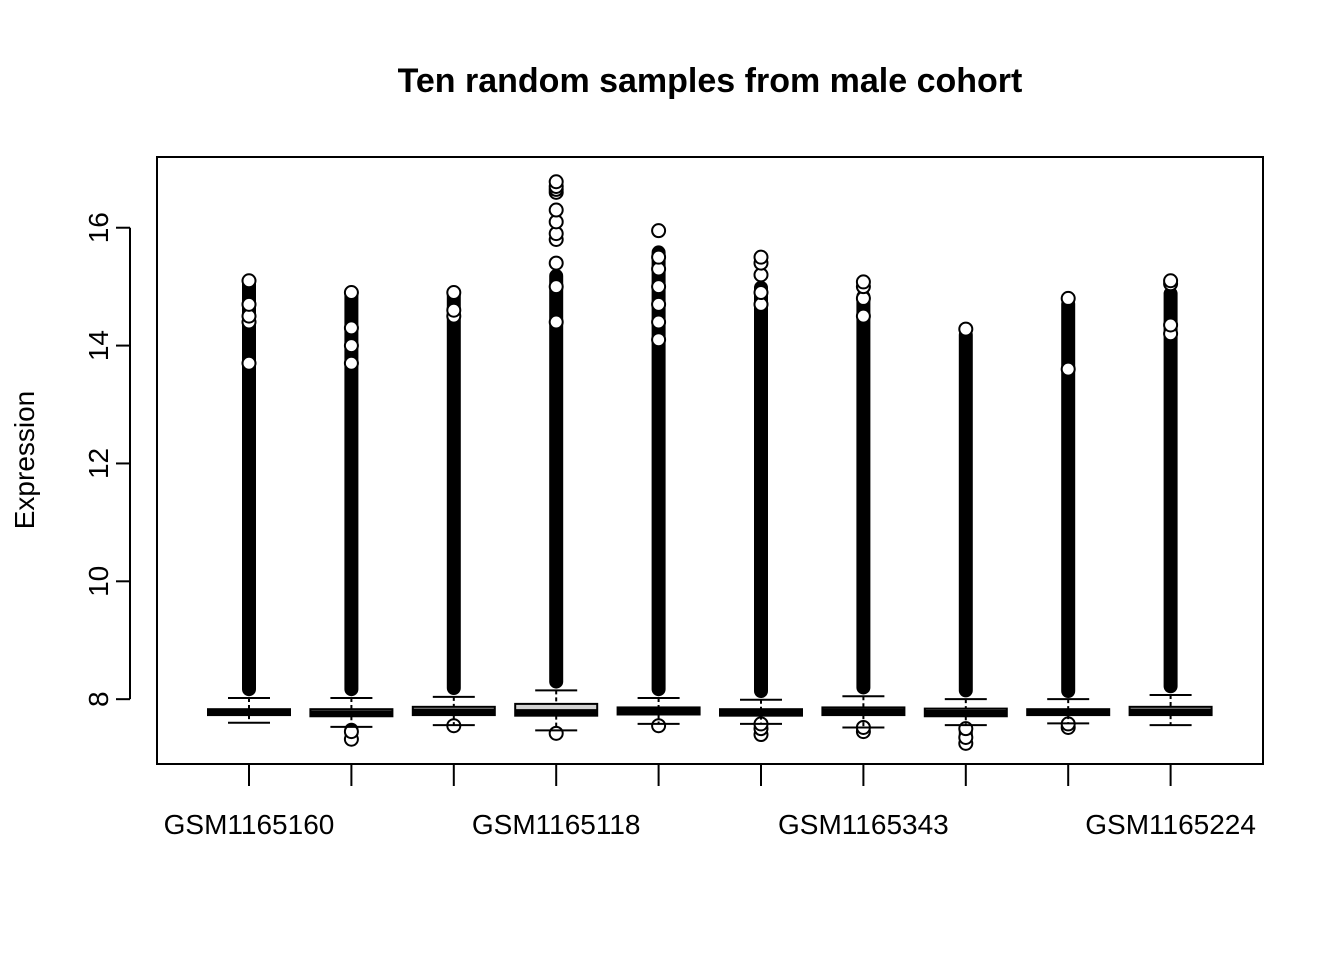  What do you see at coordinates (98, 699) in the screenshot?
I see `y-tick-label: 8` at bounding box center [98, 699].